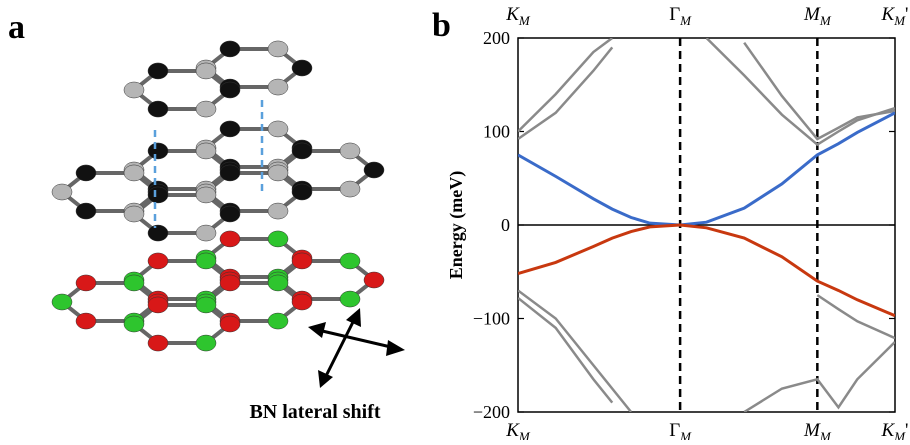 Image resolution: width=910 pixels, height=445 pixels. Describe the element at coordinates (314, 412) in the screenshot. I see `caption: BN lateral shift` at that location.